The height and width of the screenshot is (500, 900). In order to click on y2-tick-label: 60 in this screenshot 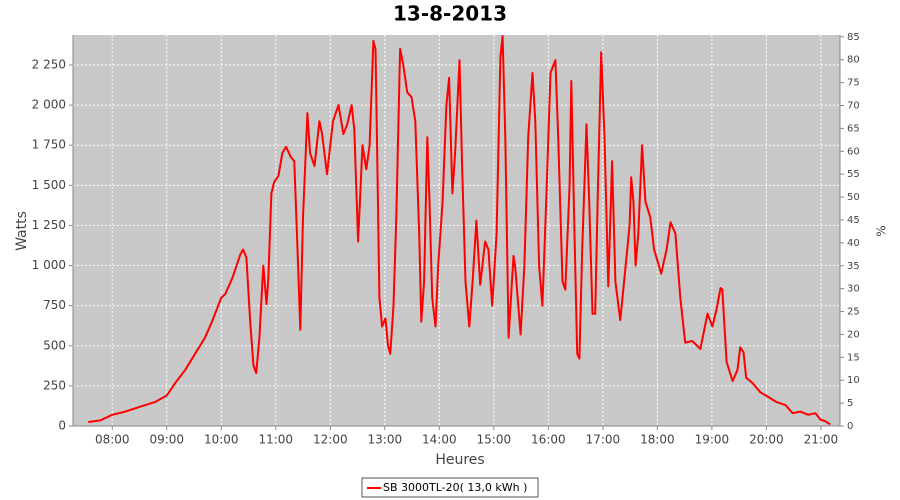, I will do `click(853, 151)`.